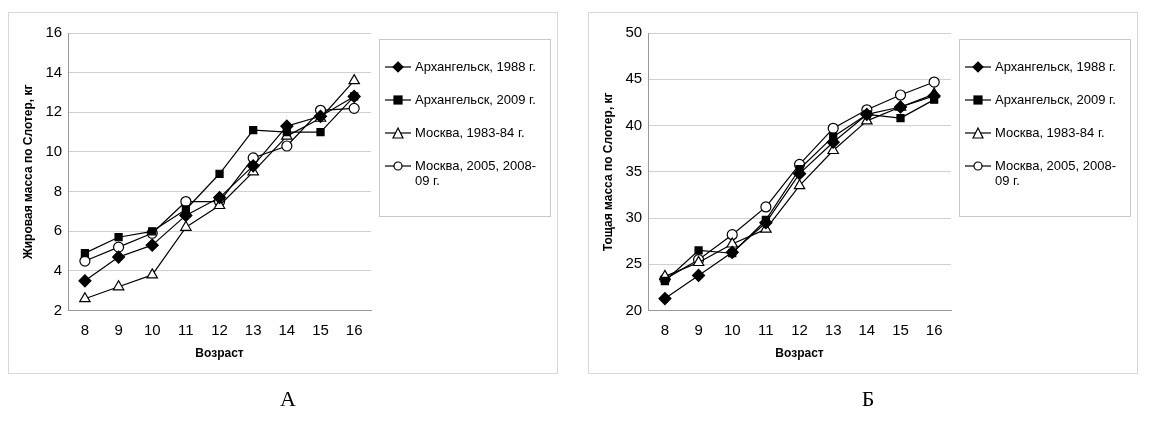 The image size is (1149, 428). What do you see at coordinates (634, 263) in the screenshot?
I see `y-tick-label: 25` at bounding box center [634, 263].